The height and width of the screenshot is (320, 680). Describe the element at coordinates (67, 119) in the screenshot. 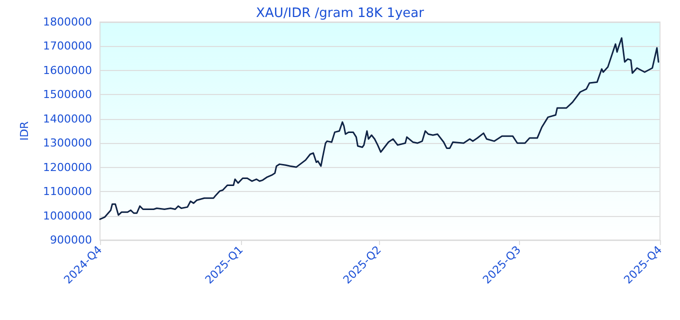

I see `y-tick-label: 1400000` at that location.